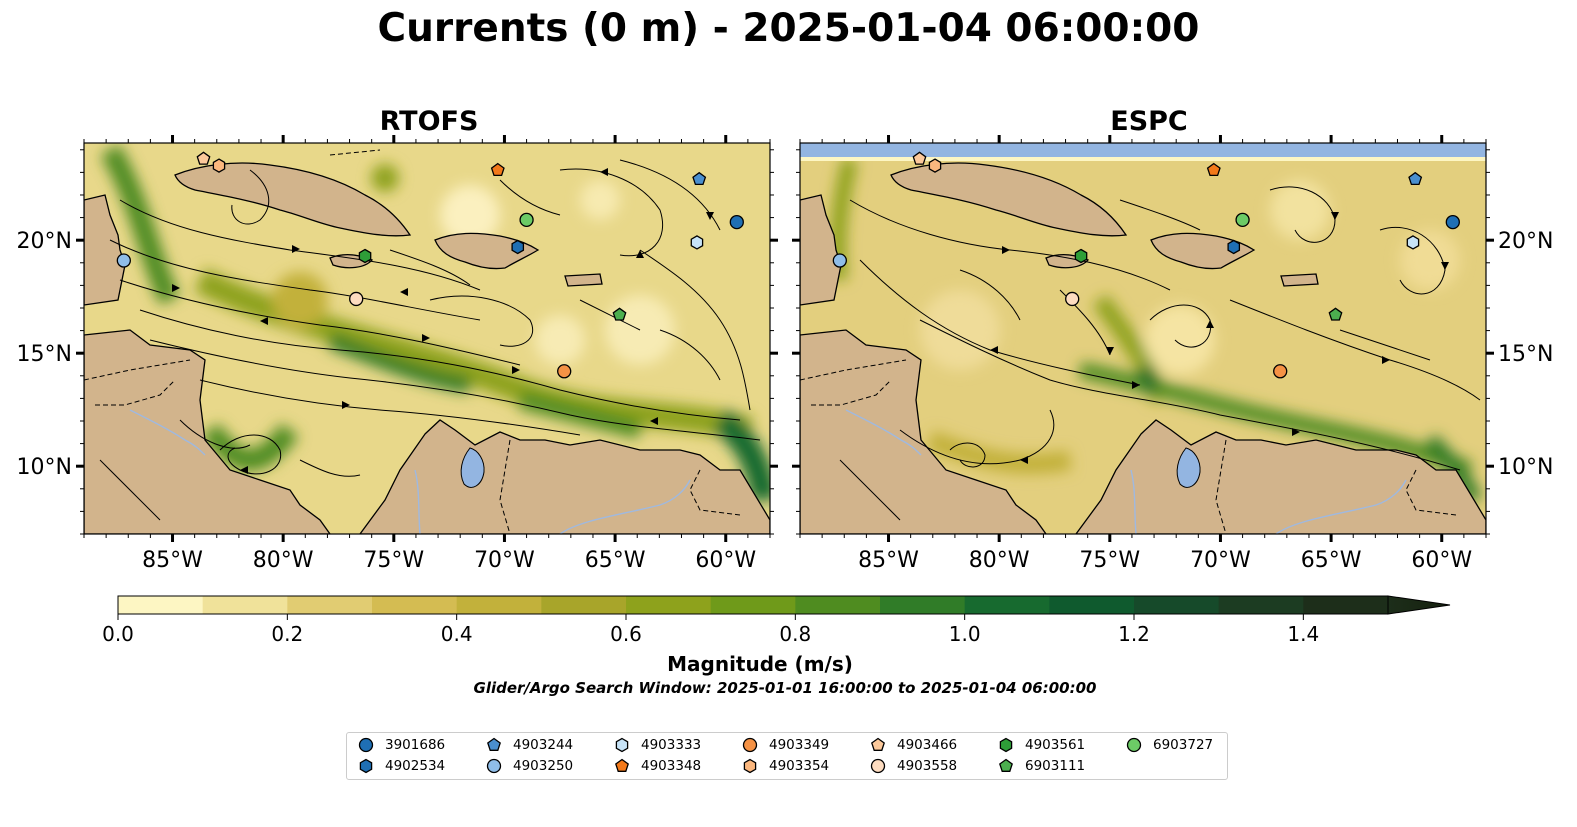 This screenshot has width=1577, height=827. Describe the element at coordinates (1041, 766) in the screenshot. I see `legend-item: 6903111` at that location.